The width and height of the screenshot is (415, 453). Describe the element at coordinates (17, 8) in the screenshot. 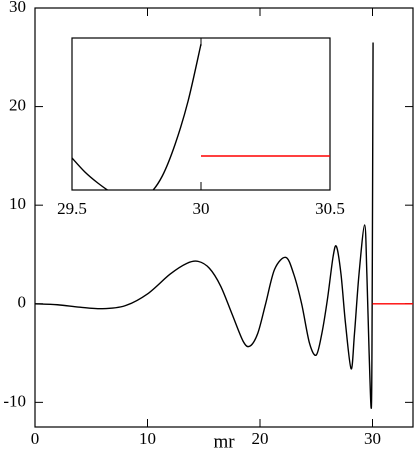

I see `y-tick-label: 30` at that location.